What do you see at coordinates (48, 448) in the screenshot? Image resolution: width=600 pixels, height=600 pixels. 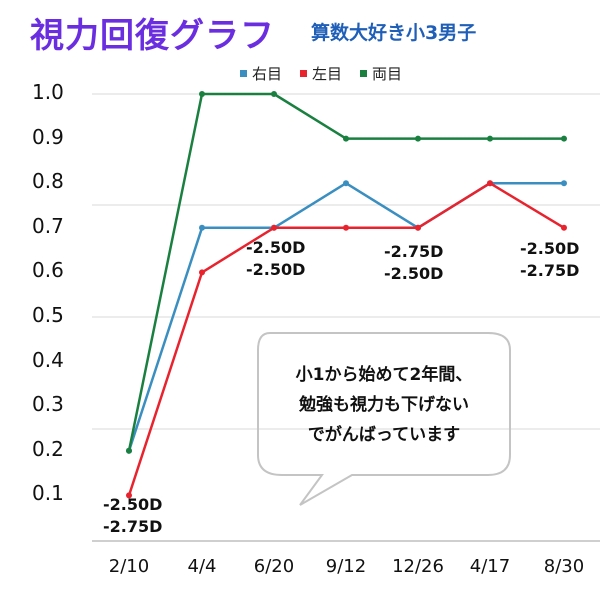 I see `y-tick-label: 0.2` at bounding box center [48, 448].